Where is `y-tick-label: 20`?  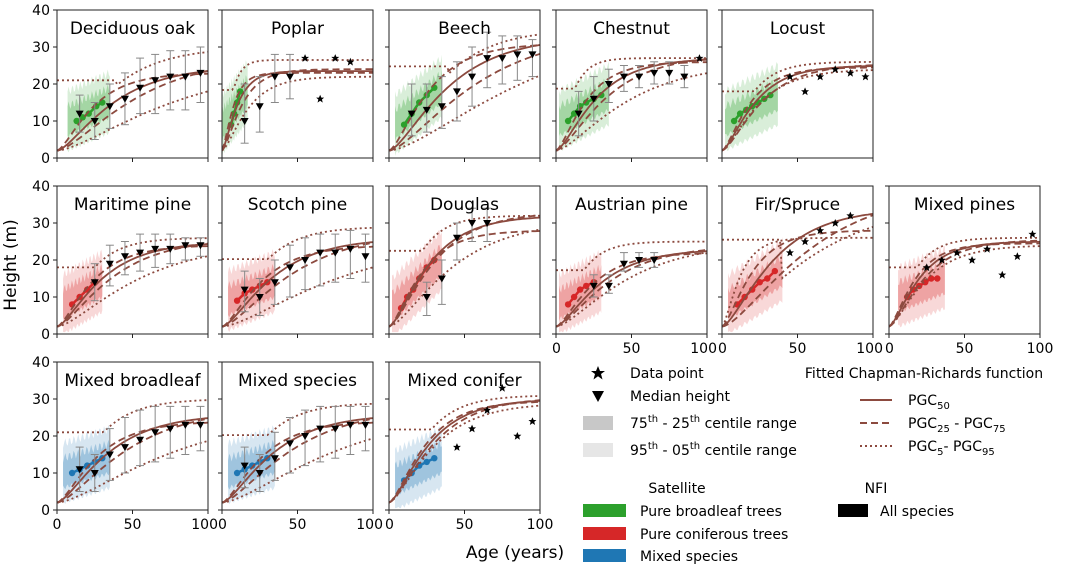
y-tick-label: 20 is located at coordinates (41, 85).